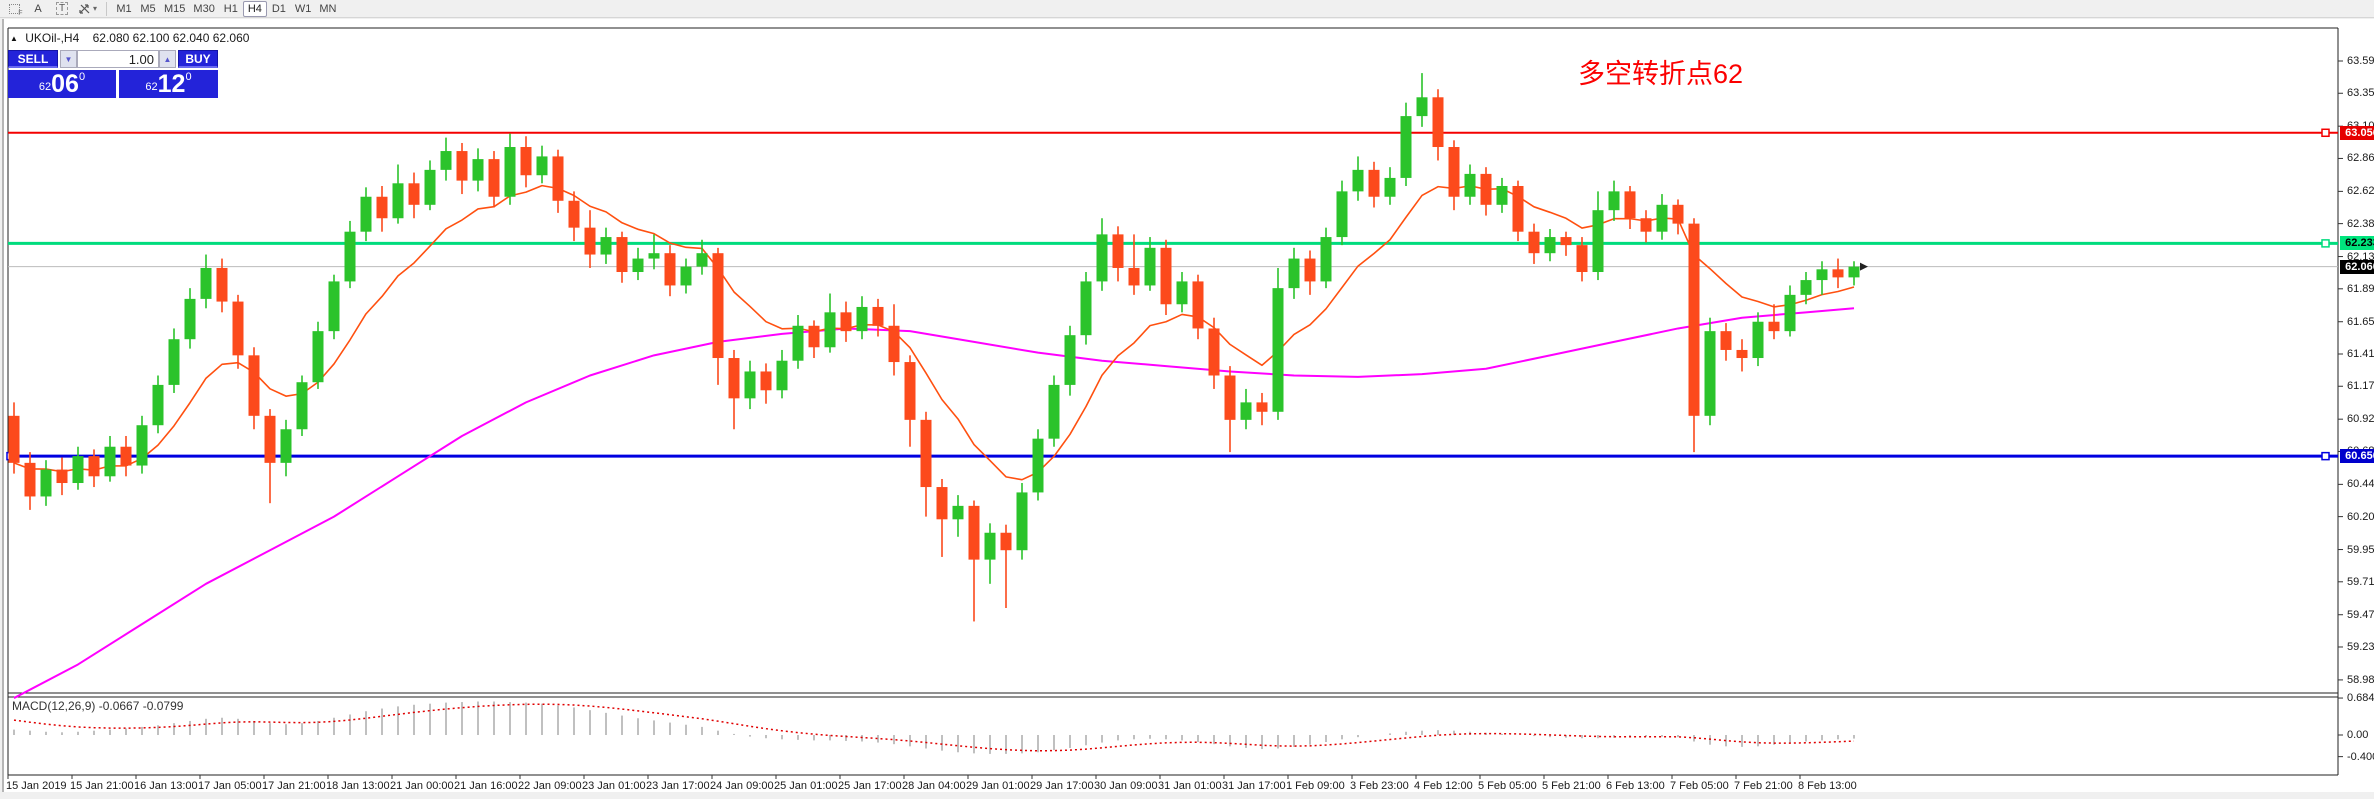  Describe the element at coordinates (2360, 288) in the screenshot. I see `price-tick-label: 61.895` at that location.